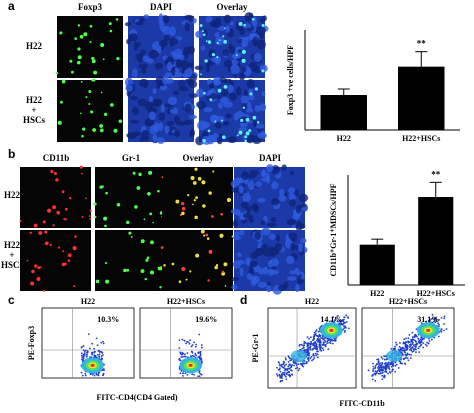  I want to click on significance: **, so click(422, 44).